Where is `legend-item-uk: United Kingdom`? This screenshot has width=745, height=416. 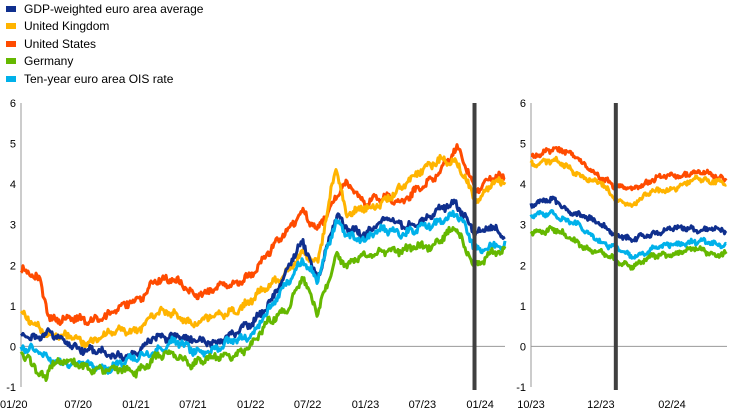 legend-item-uk: United Kingdom is located at coordinates (104, 27).